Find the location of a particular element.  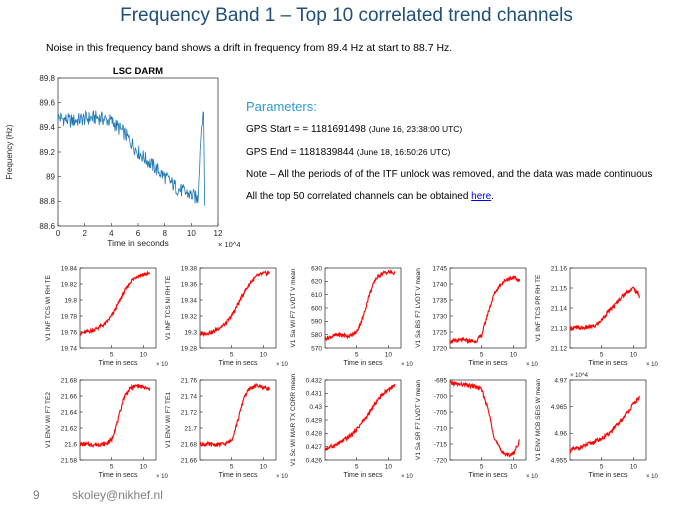

y-tick-label: 19.82 is located at coordinates (69, 284).